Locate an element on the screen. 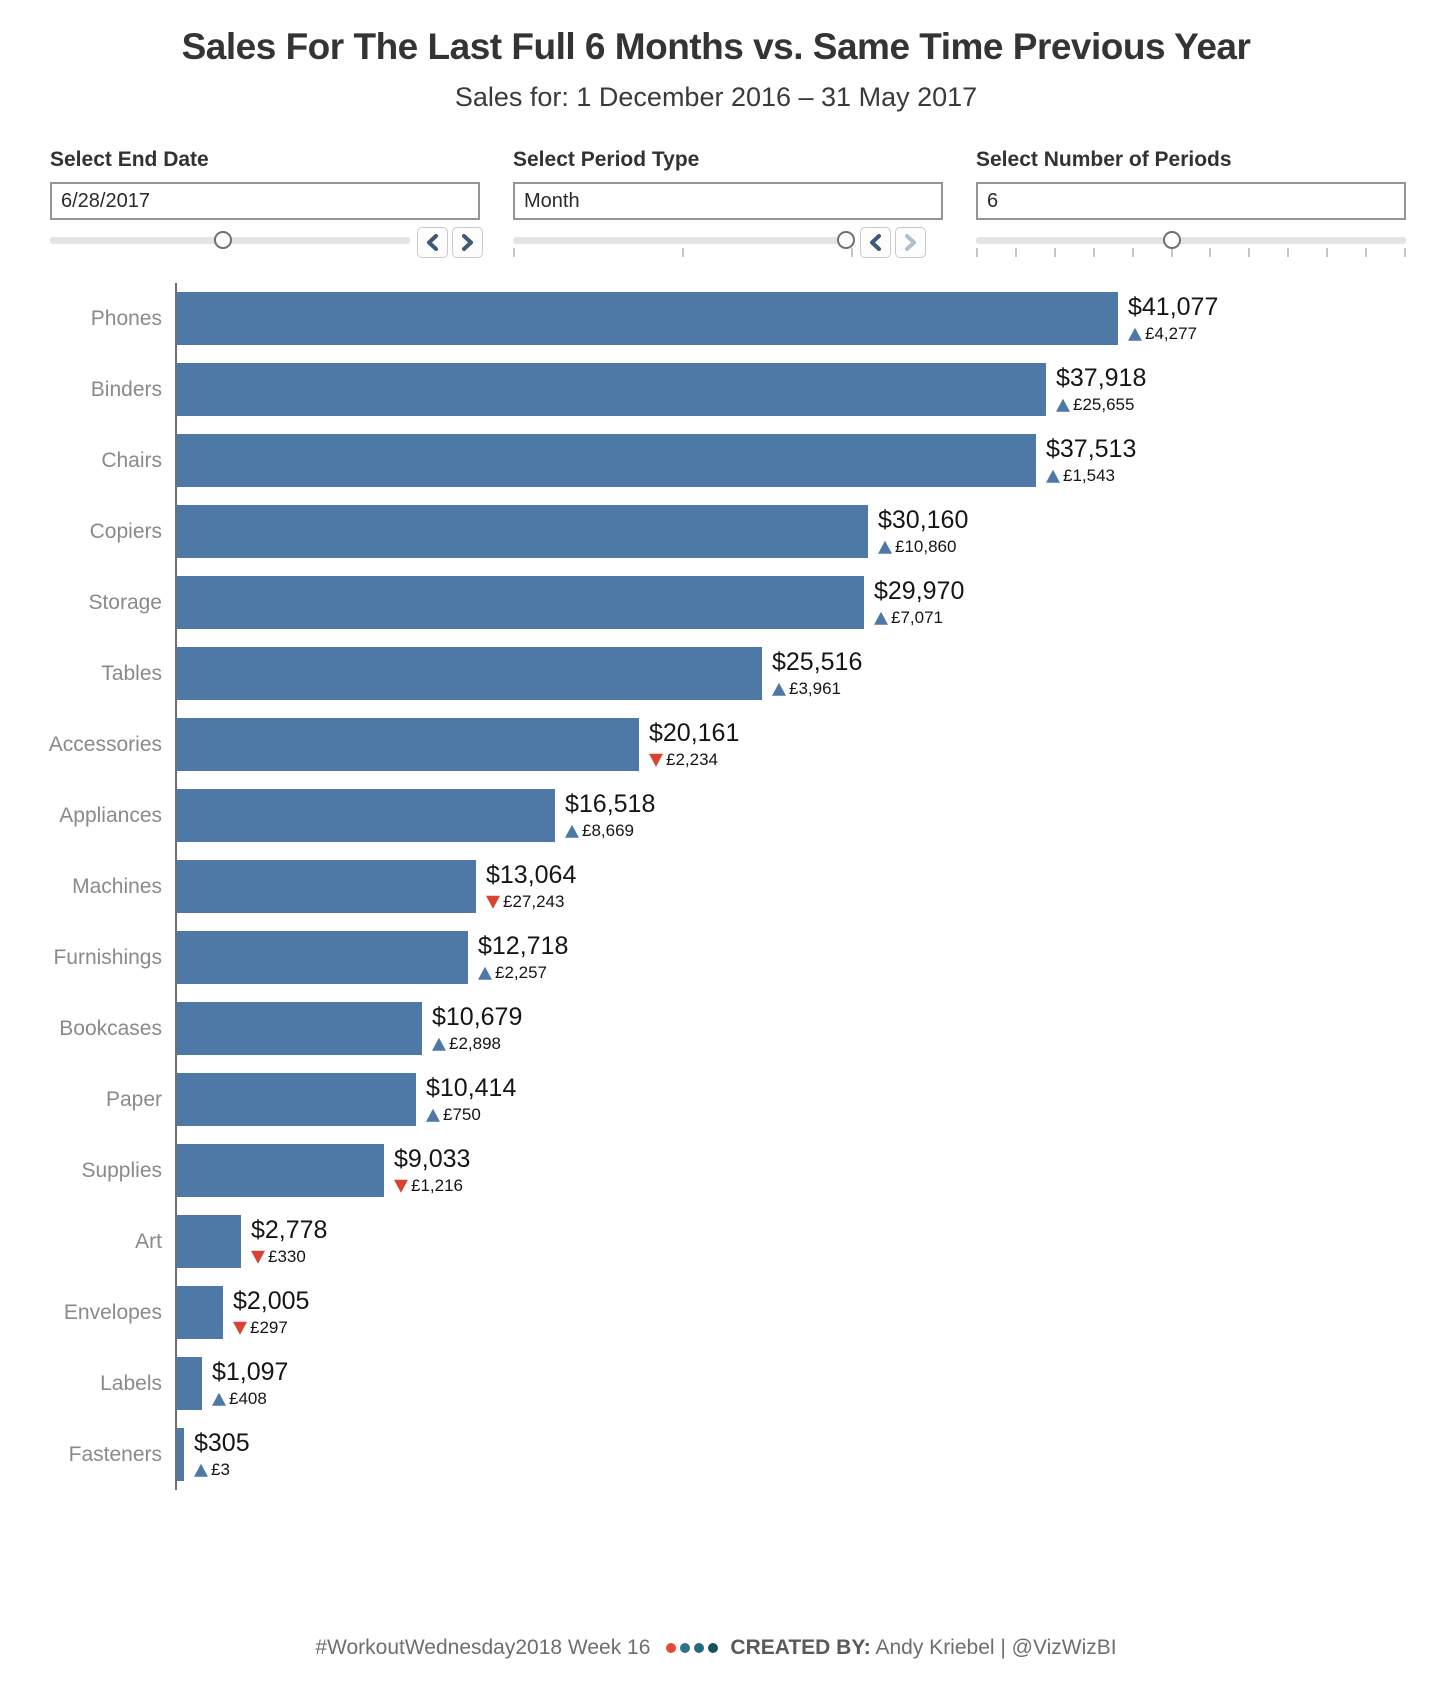 This screenshot has height=1702, width=1432. delta-value-text: £408 is located at coordinates (248, 1398).